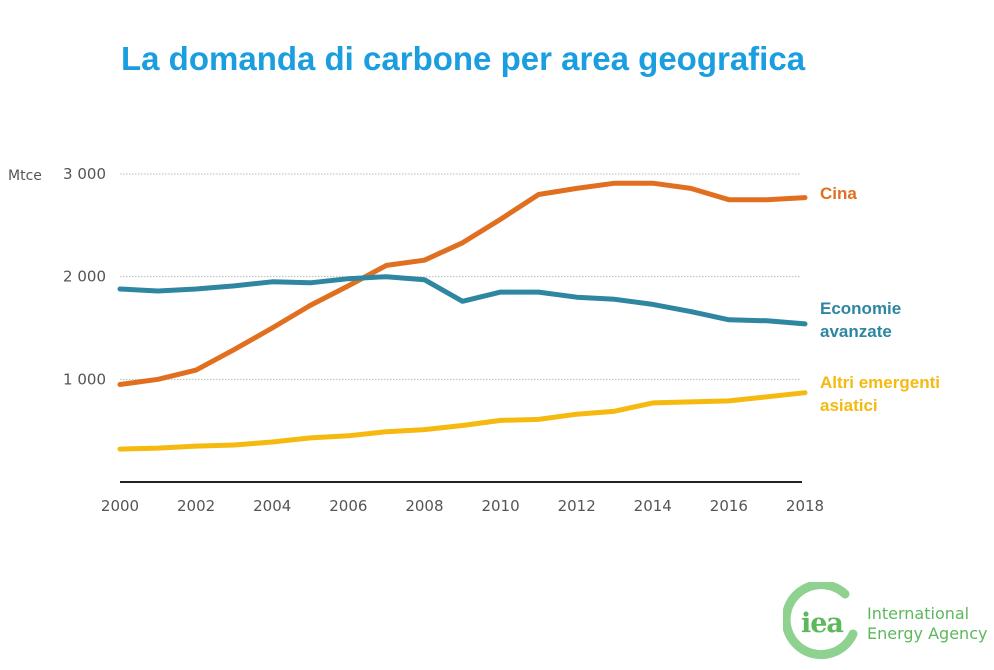 The height and width of the screenshot is (670, 994). What do you see at coordinates (462, 506) in the screenshot?
I see `x-axis-ticks: 2000 2002 2004 2006 2008 2010 2012 2014 2016 2018` at bounding box center [462, 506].